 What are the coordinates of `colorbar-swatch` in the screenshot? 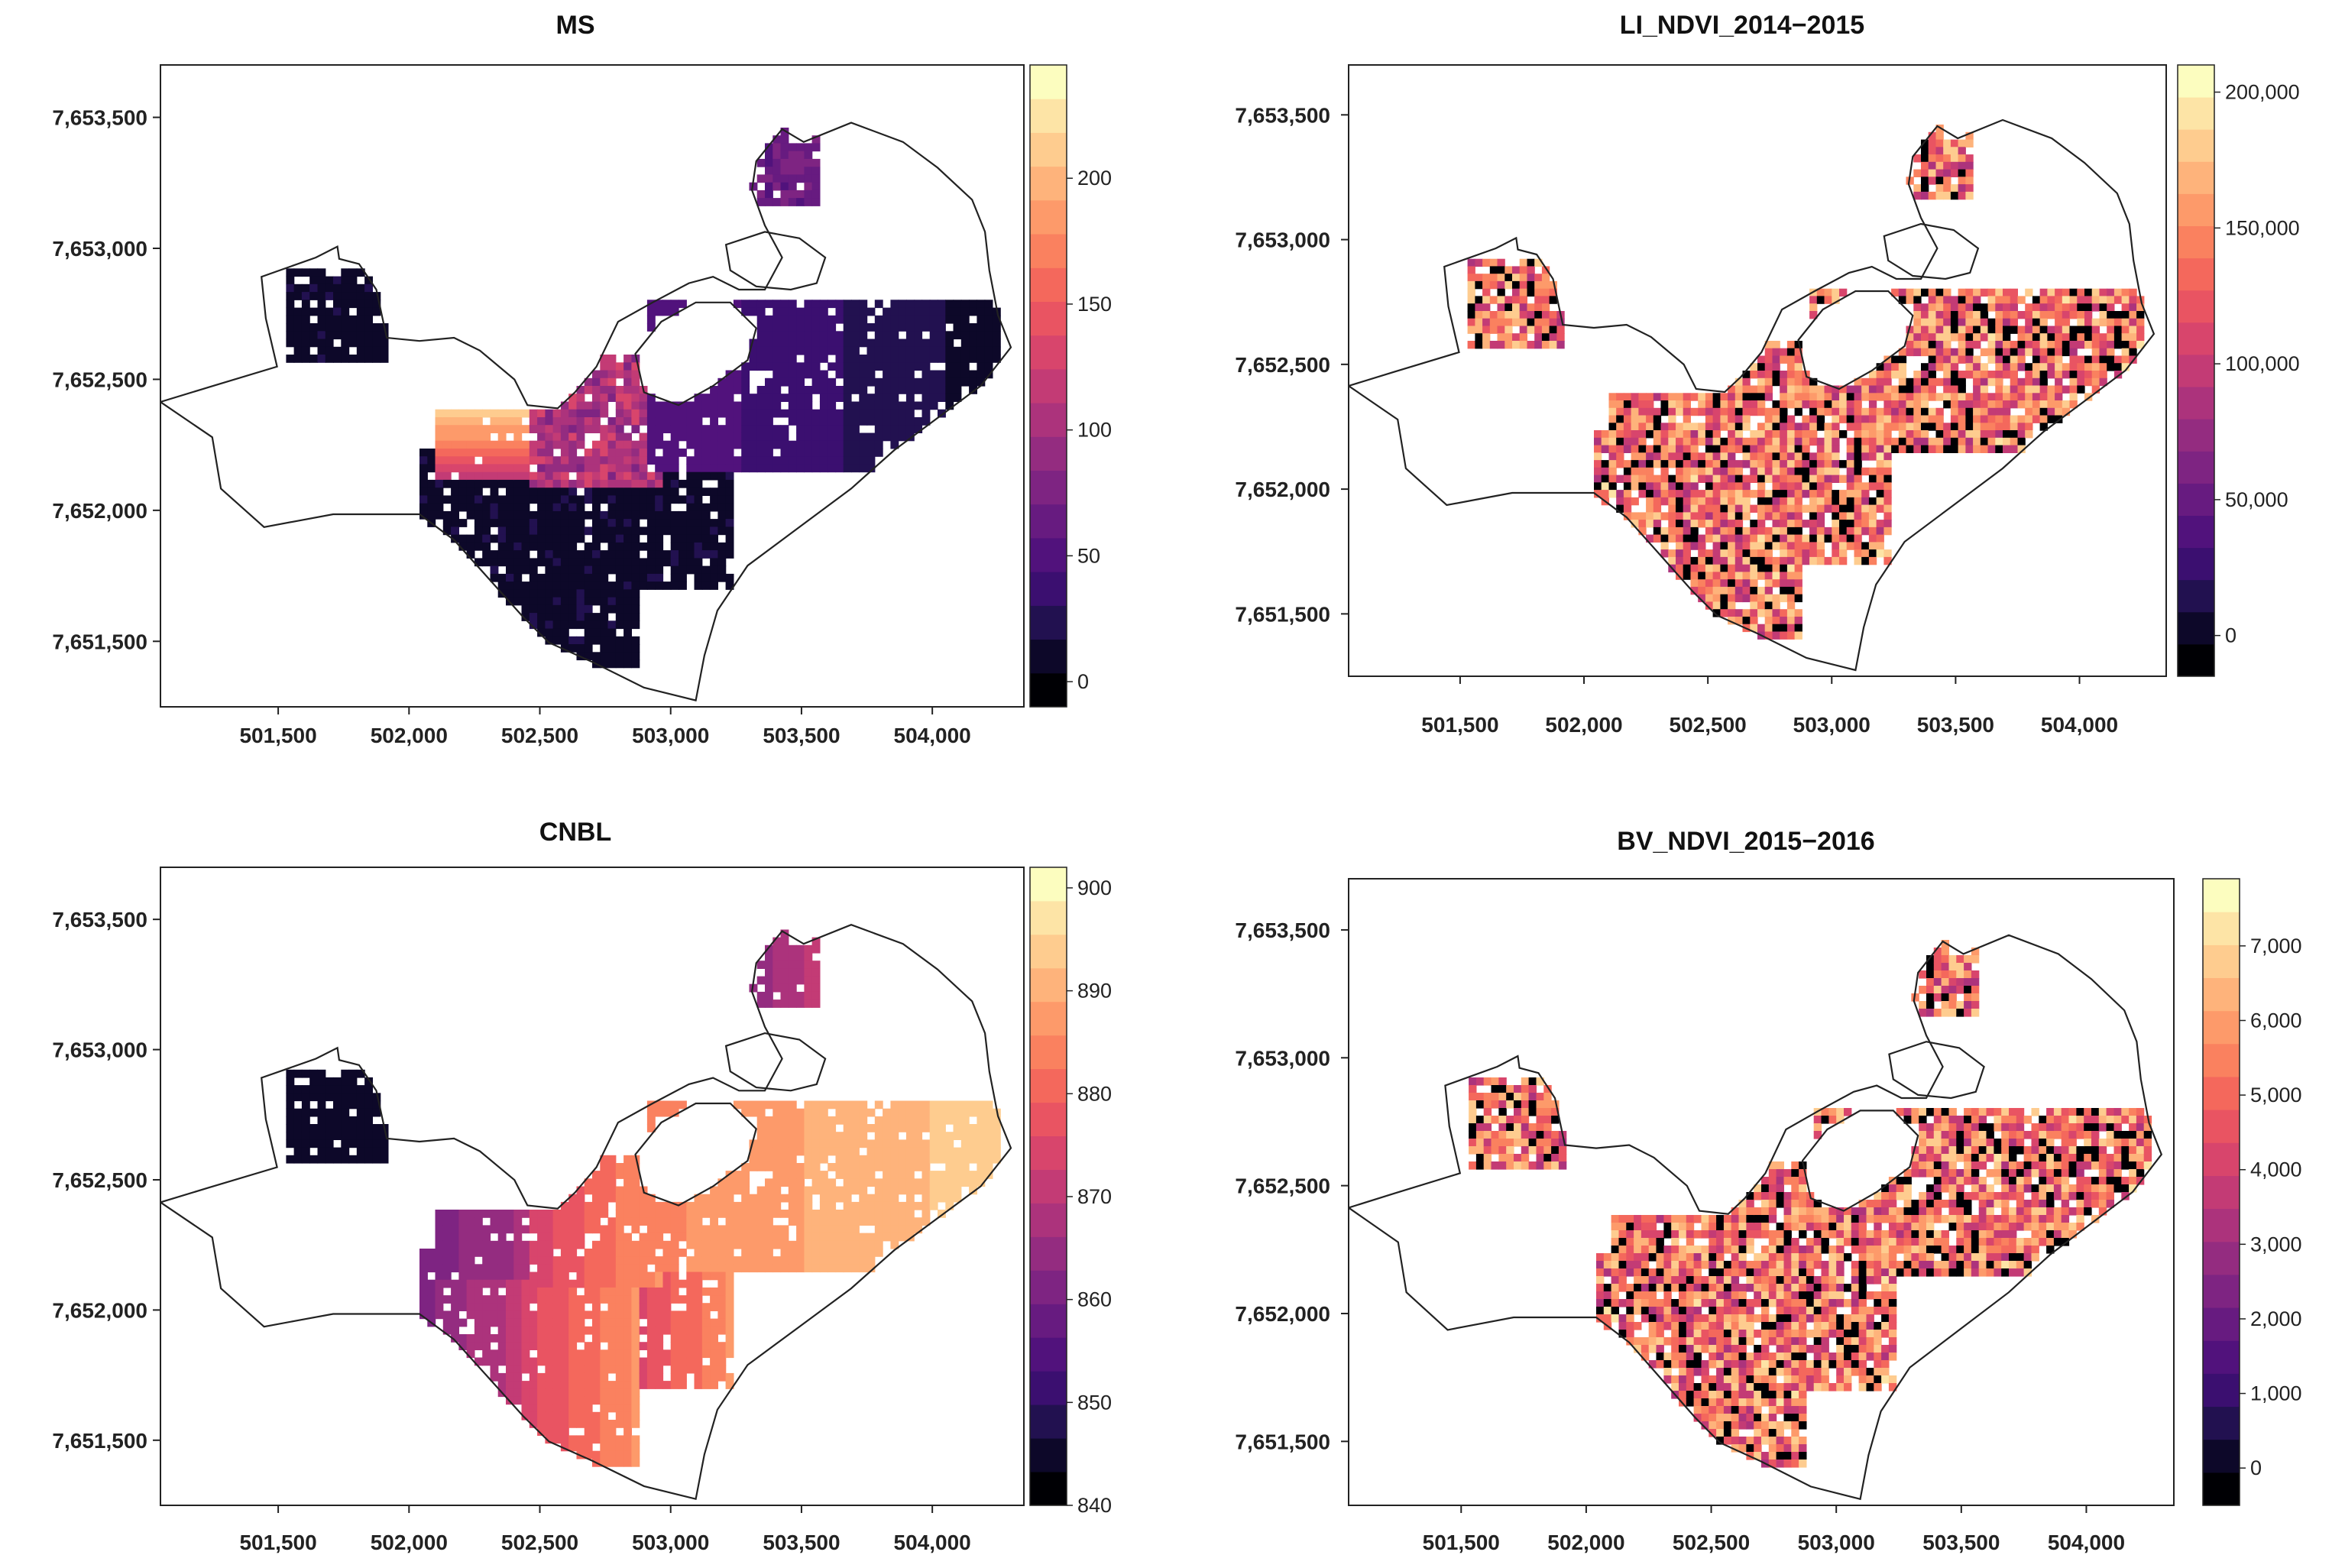 It's located at (2196, 628).